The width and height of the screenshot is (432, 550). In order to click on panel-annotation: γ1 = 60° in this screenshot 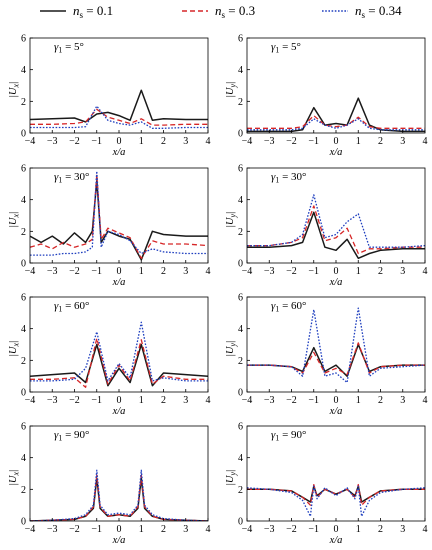, I will do `click(71, 307)`.